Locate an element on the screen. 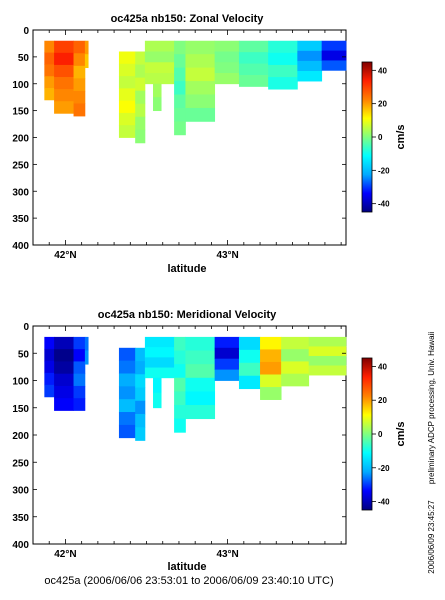  y-tick-label: 100 is located at coordinates (20, 85).